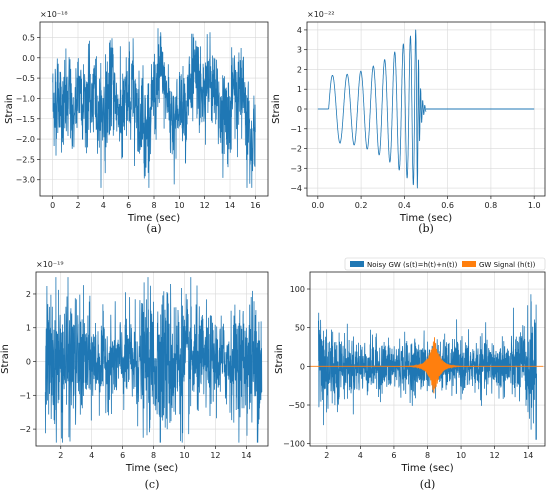  I want to click on x-axis-b: 0.0 0.2 0.4 0.6 0.8 1.0, so click(426, 203).